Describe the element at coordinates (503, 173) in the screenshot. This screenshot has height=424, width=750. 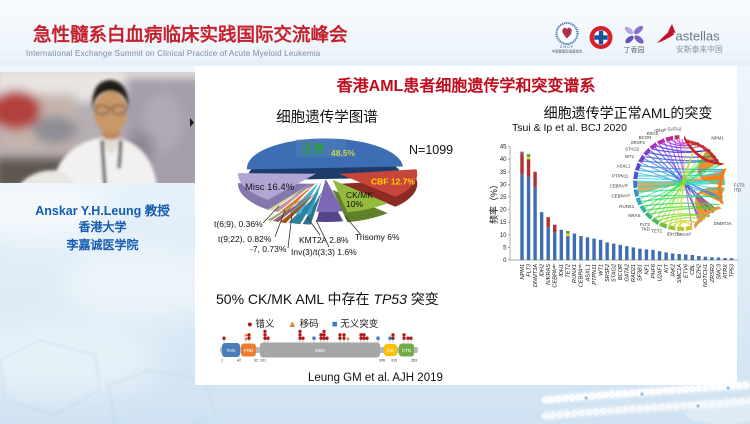
I see `svg-text: 35` at that location.